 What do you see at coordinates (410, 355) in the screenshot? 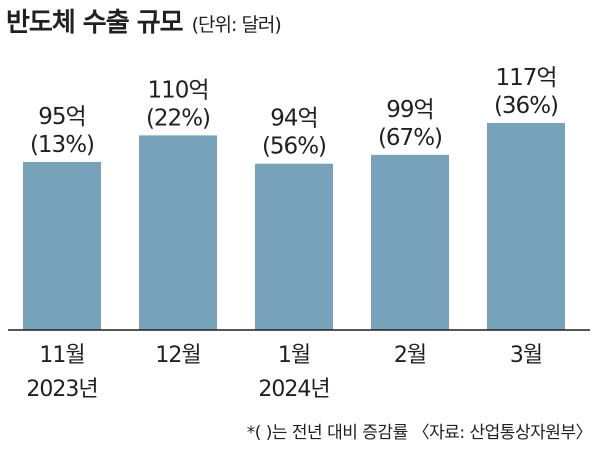
I see `x-tick-label-4: 2월` at bounding box center [410, 355].